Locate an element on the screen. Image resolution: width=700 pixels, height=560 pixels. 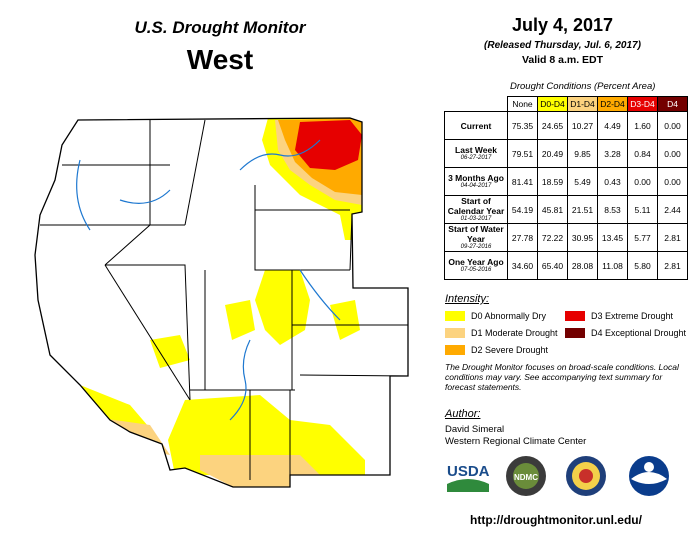
table-cell: 8.53 is located at coordinates (612, 209).